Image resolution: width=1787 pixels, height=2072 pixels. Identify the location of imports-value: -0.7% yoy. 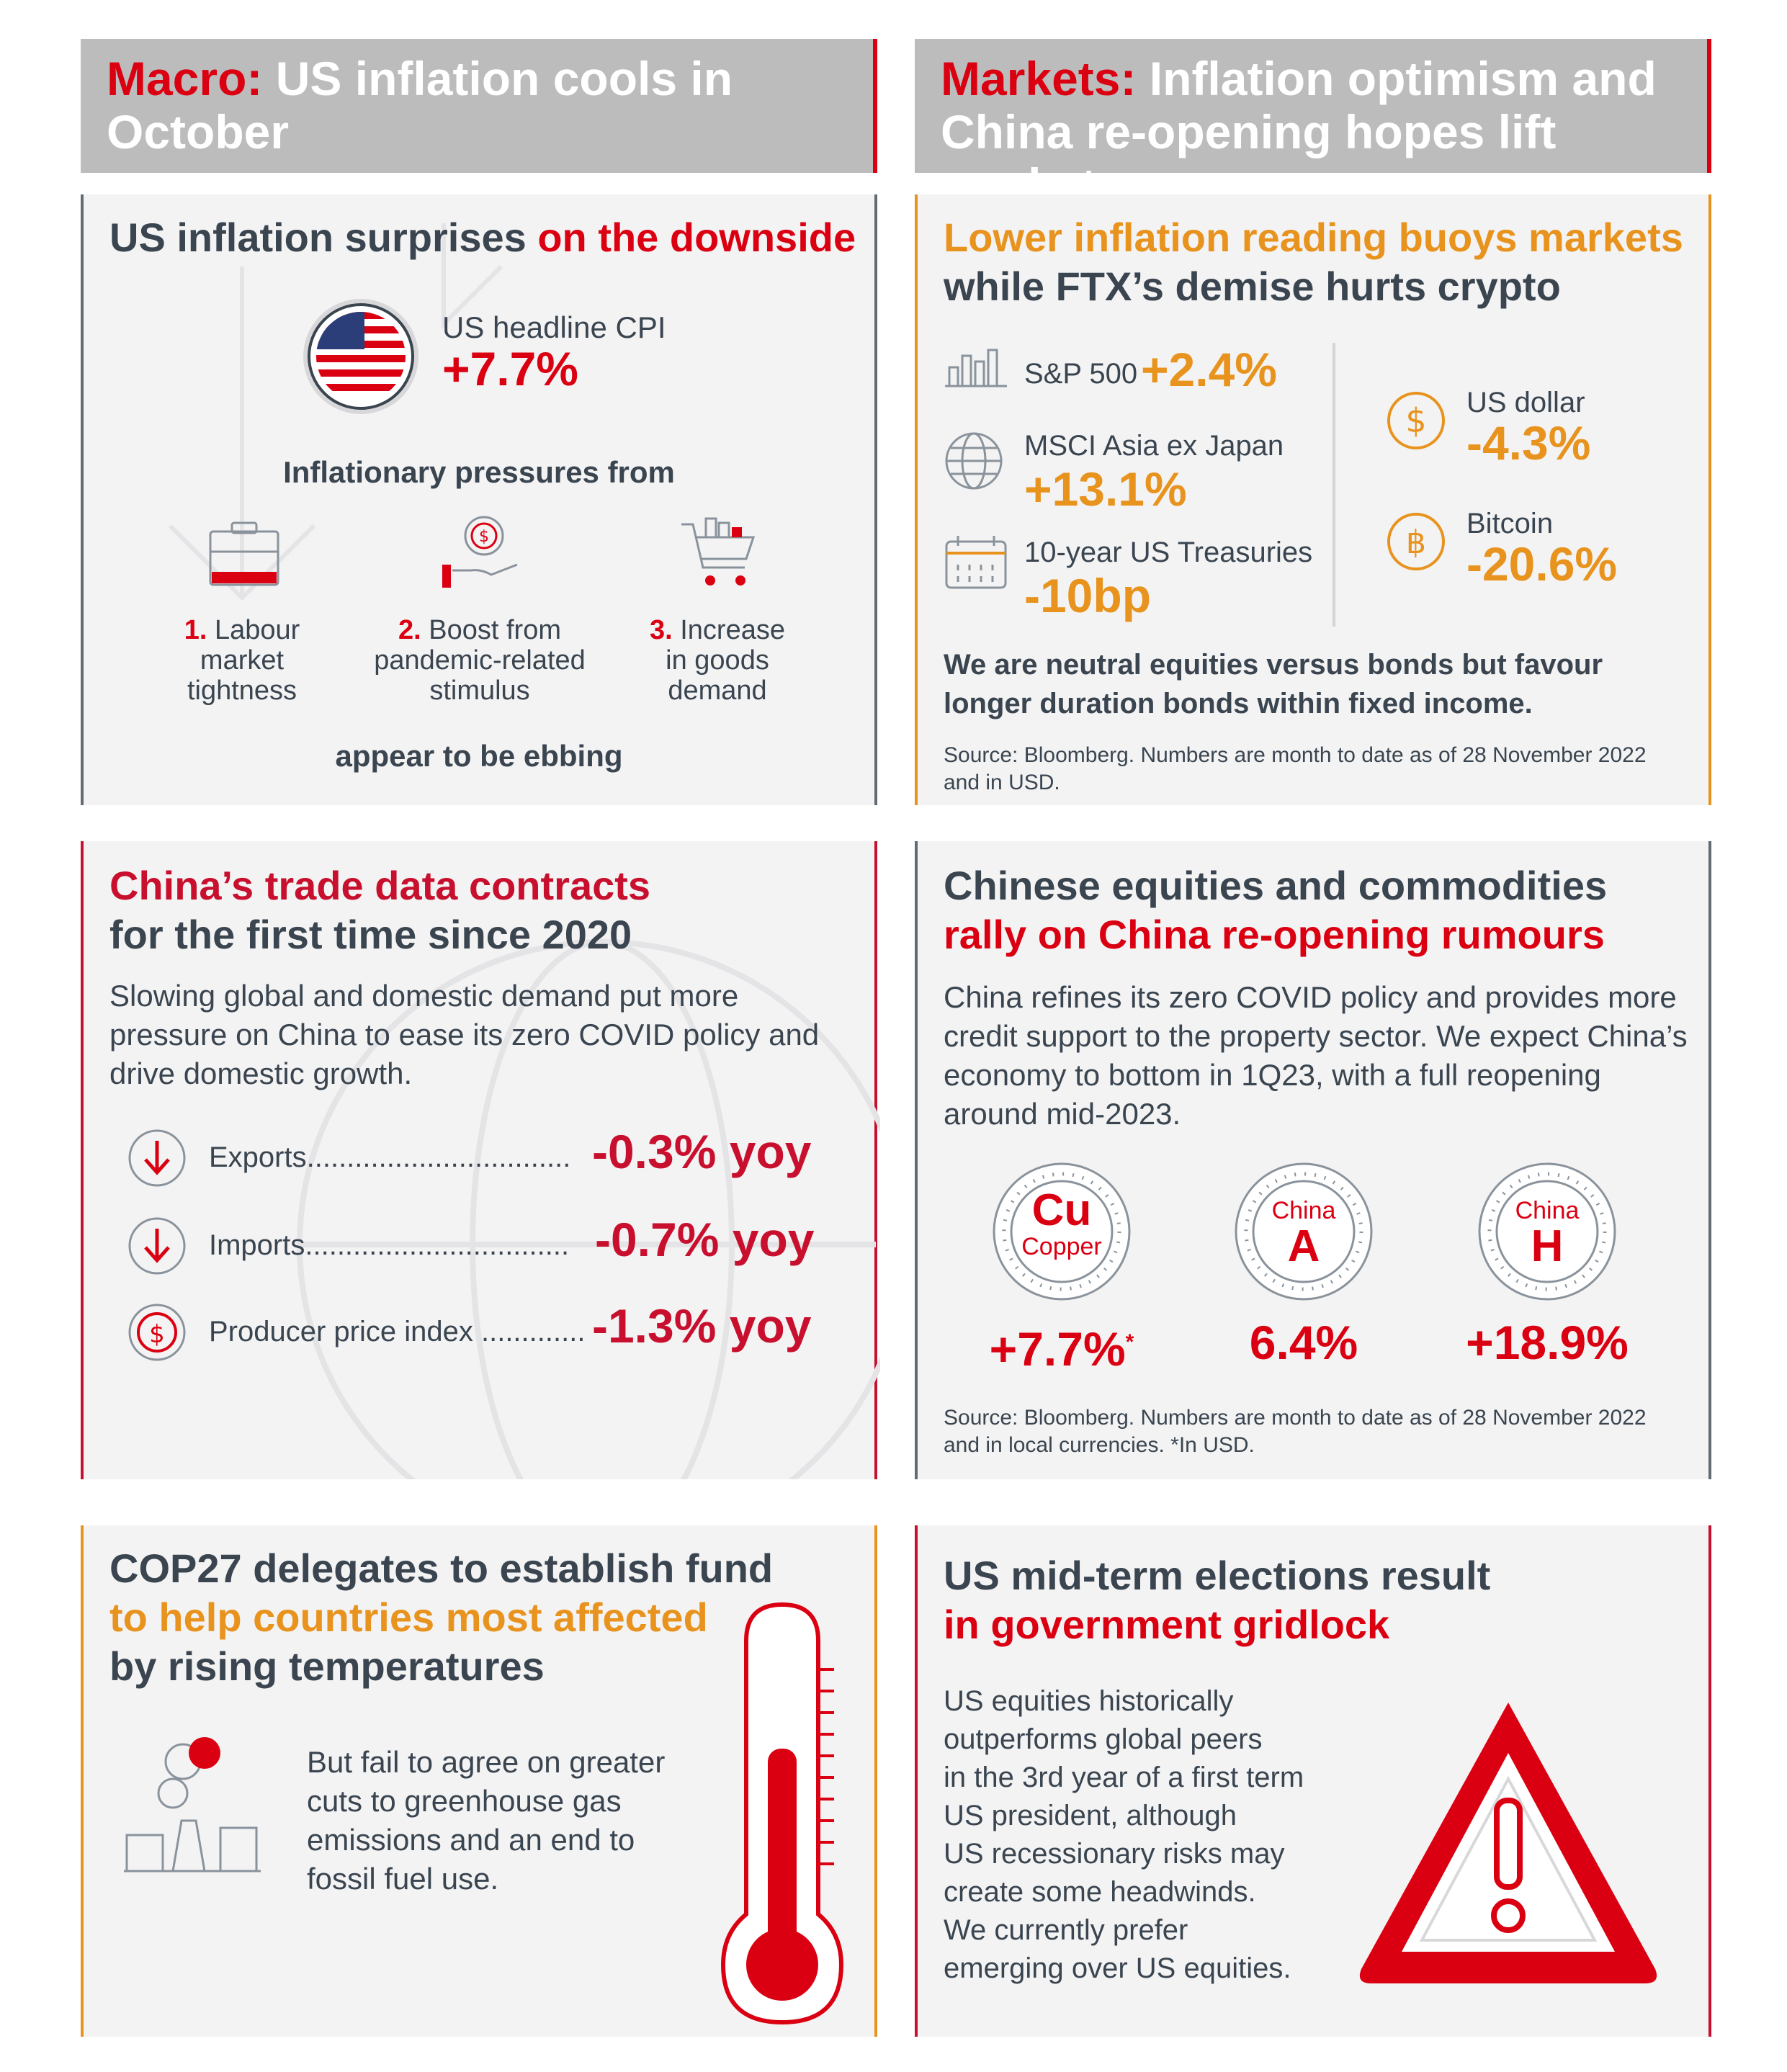
(705, 1239).